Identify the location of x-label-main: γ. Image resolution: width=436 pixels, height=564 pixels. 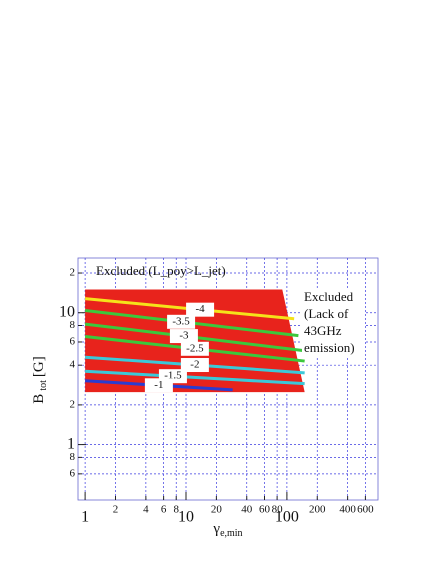
(216, 529).